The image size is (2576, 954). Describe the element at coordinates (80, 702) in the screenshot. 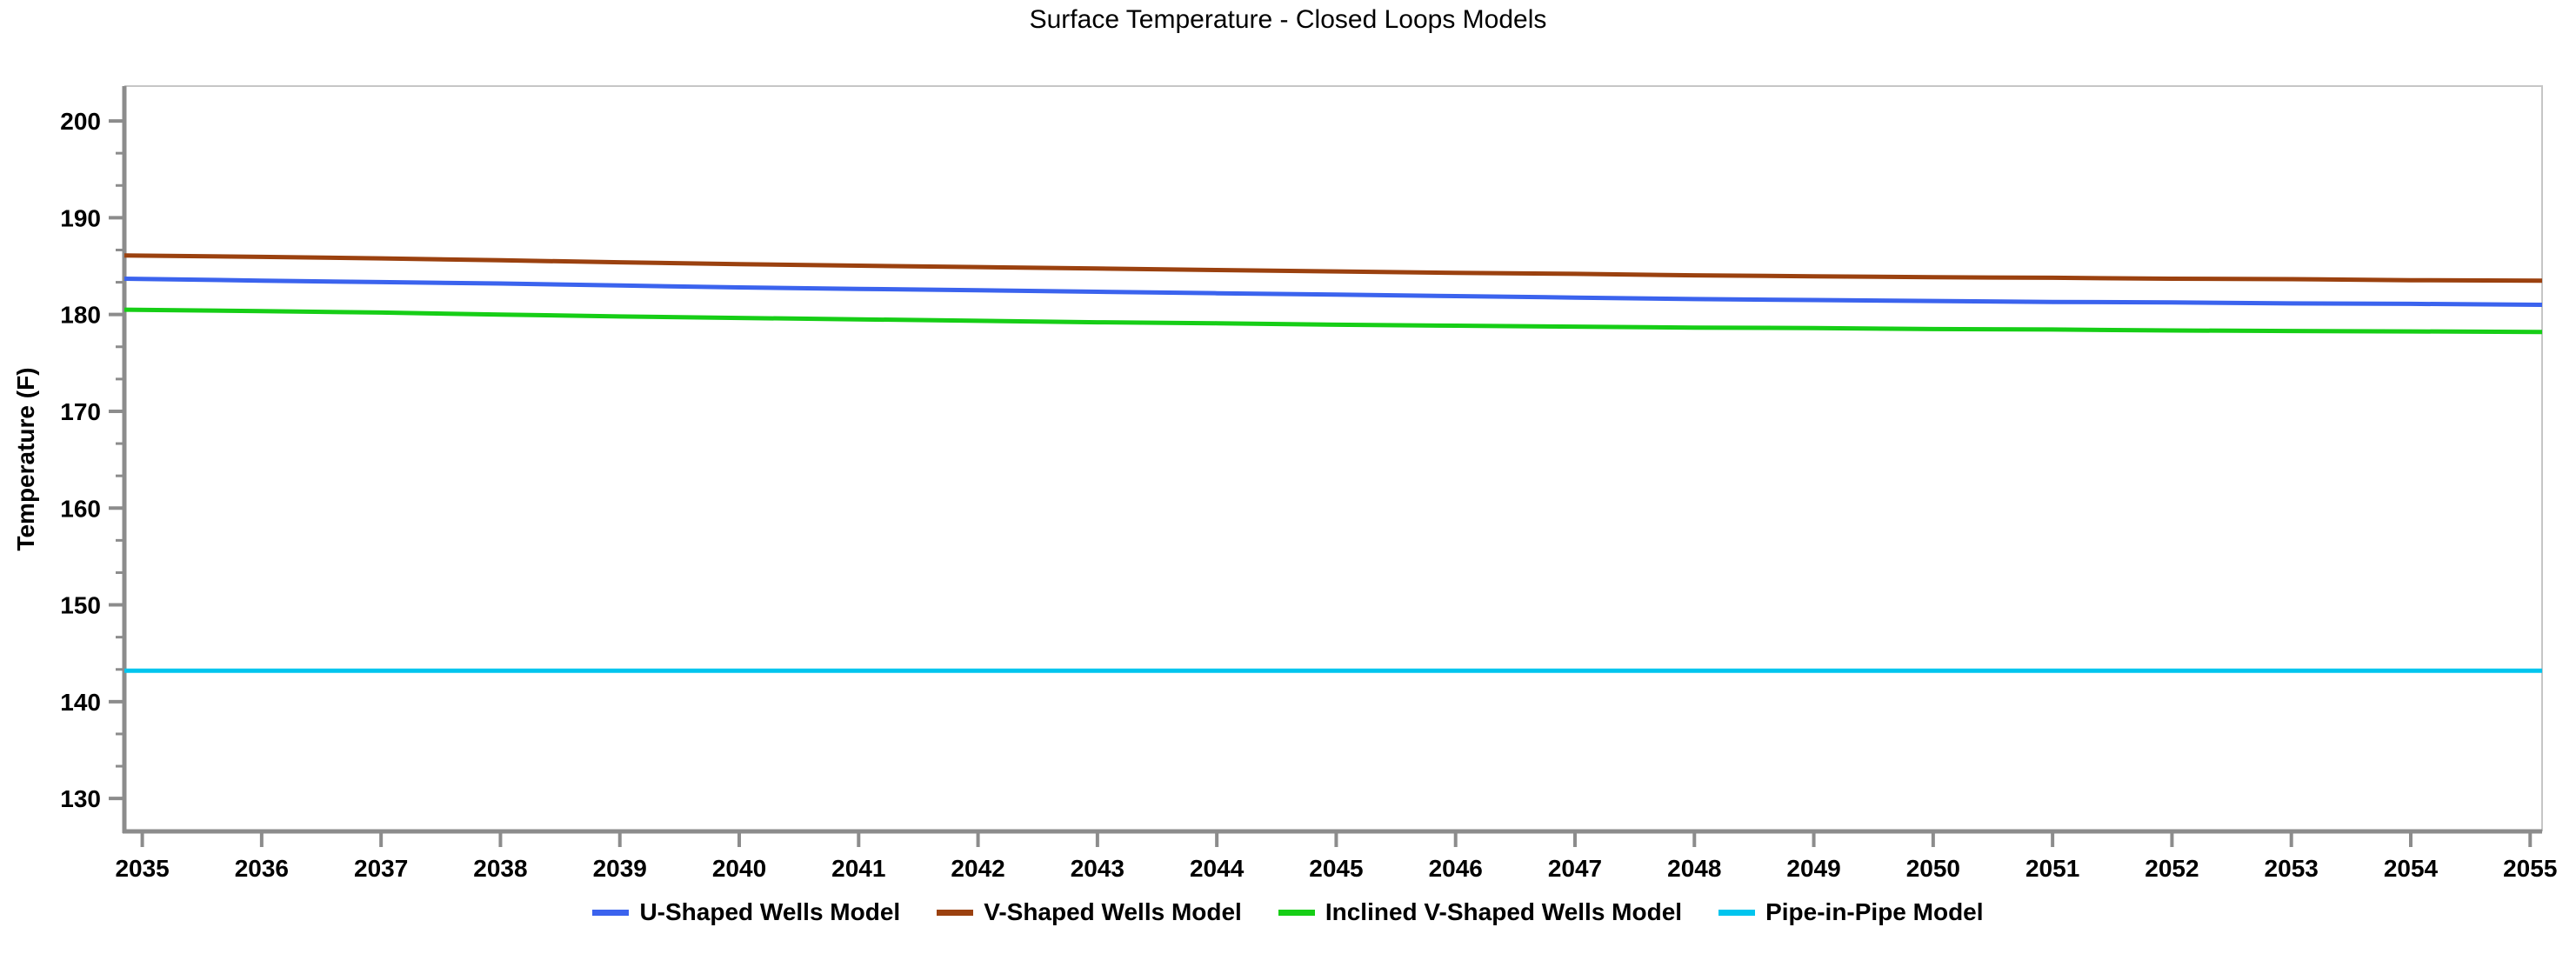

I see `y-tick-label: 140` at that location.